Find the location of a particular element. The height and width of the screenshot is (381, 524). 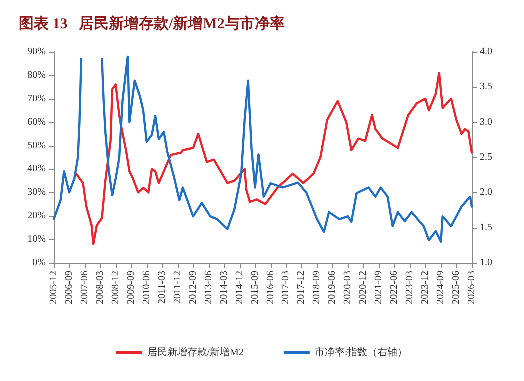

x-tick-label: 2014-03 is located at coordinates (224, 287).